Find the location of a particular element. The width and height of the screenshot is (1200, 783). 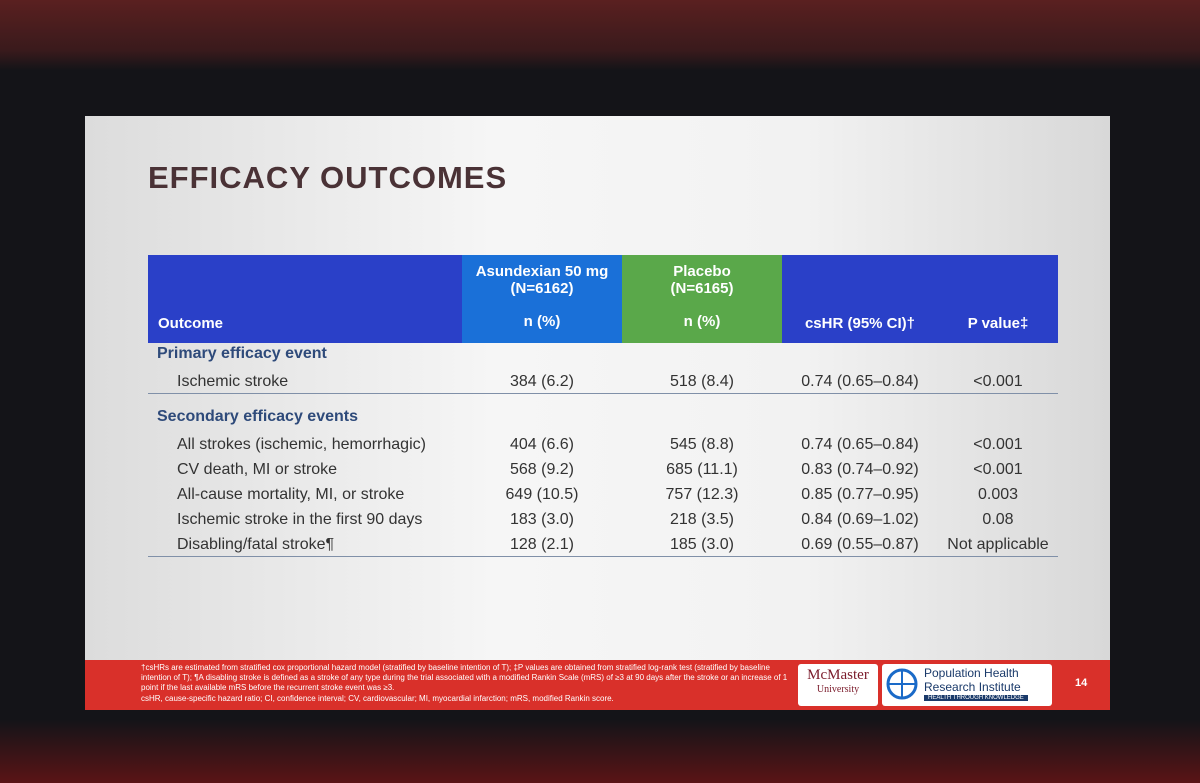

logo-text: University is located at coordinates (838, 689).